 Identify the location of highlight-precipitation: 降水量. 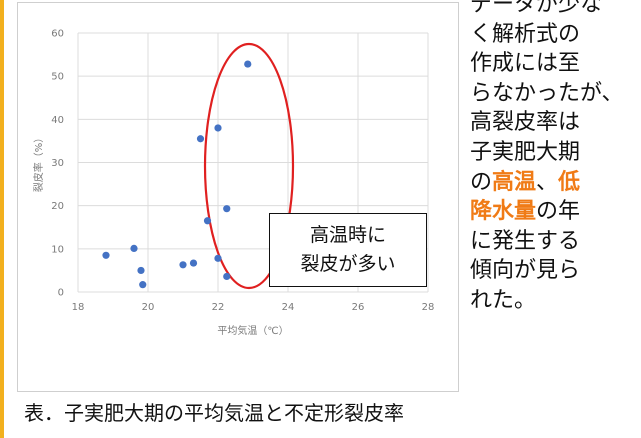
(503, 212).